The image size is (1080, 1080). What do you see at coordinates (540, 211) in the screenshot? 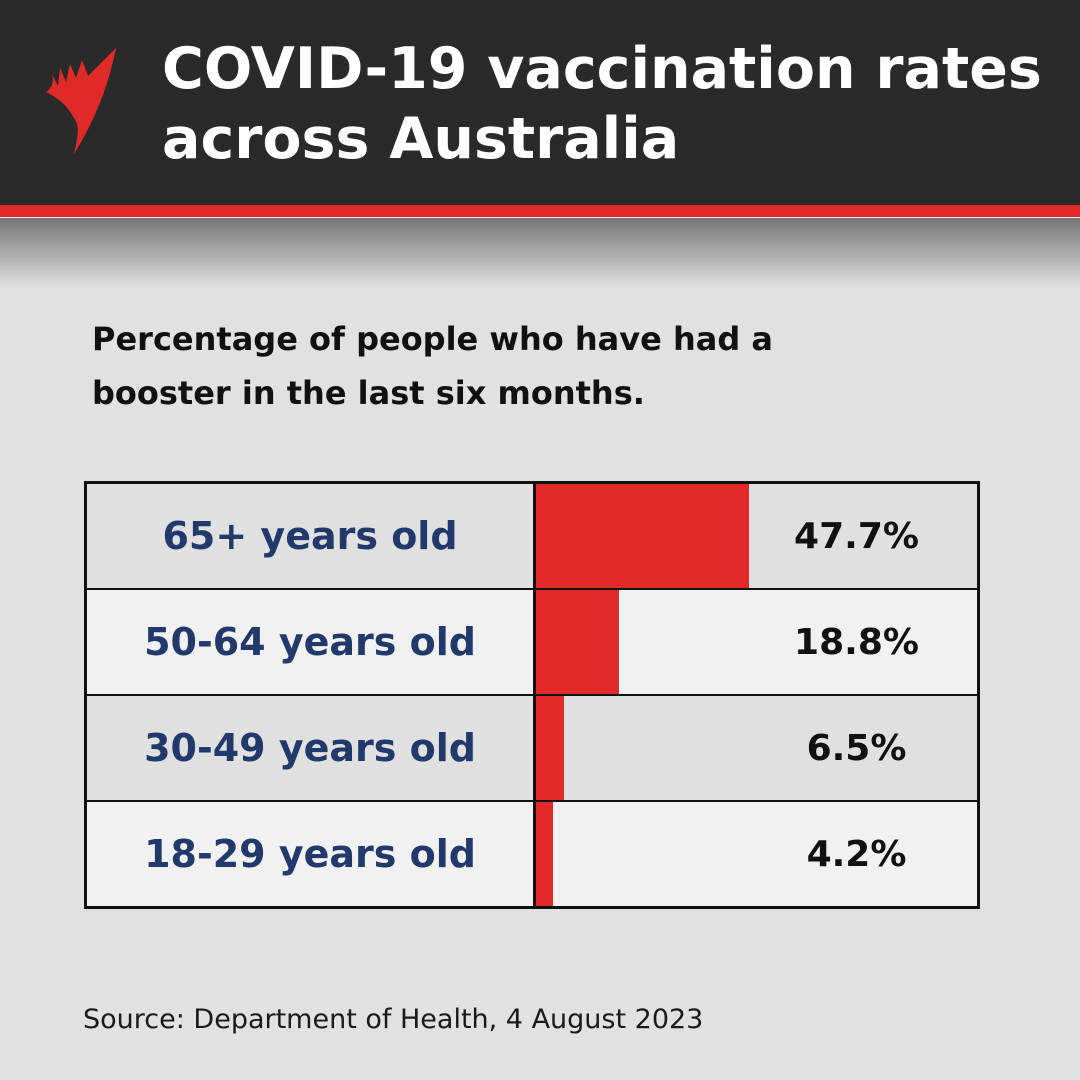
I see `red-stripe` at bounding box center [540, 211].